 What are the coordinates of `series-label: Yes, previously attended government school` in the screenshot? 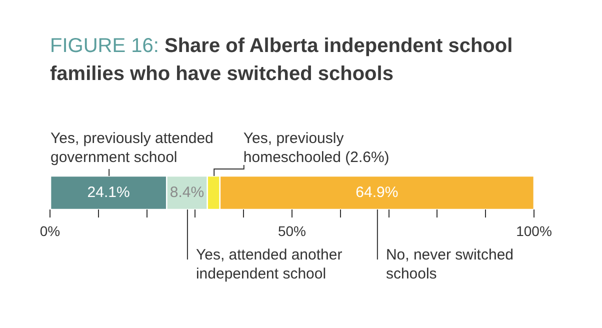 It's located at (132, 148).